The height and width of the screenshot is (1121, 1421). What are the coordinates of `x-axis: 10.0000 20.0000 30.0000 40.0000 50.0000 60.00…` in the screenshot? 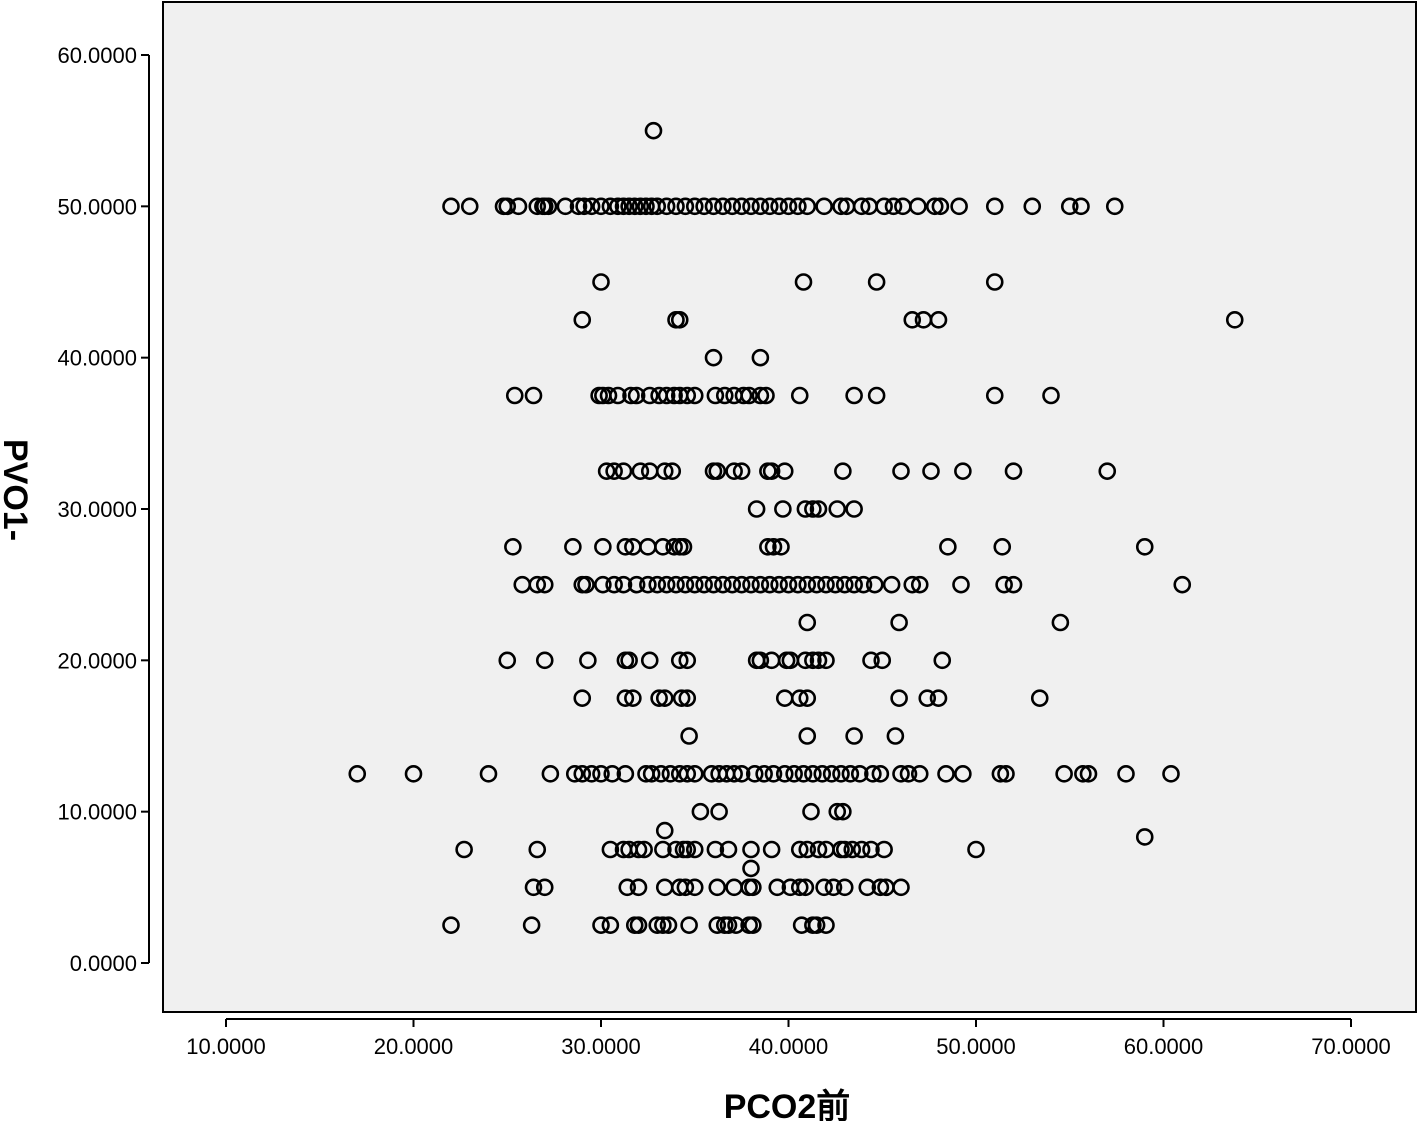 It's located at (788, 1038).